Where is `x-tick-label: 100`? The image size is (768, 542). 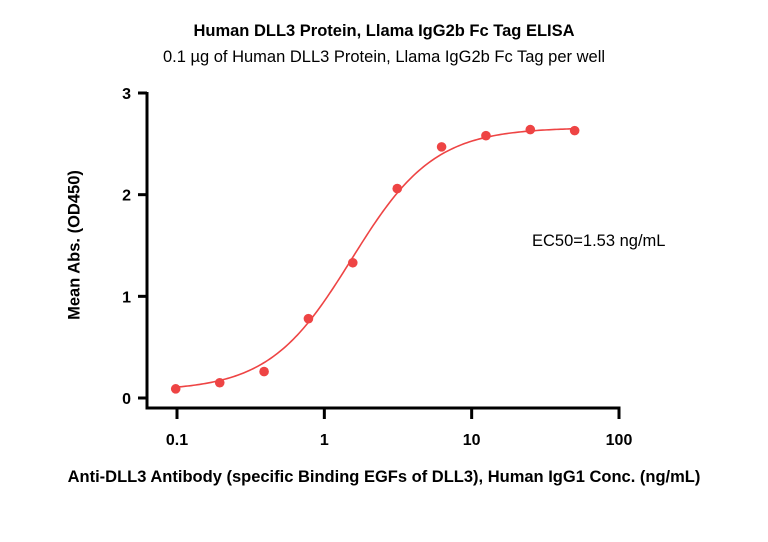
x-tick-label: 100 is located at coordinates (619, 440).